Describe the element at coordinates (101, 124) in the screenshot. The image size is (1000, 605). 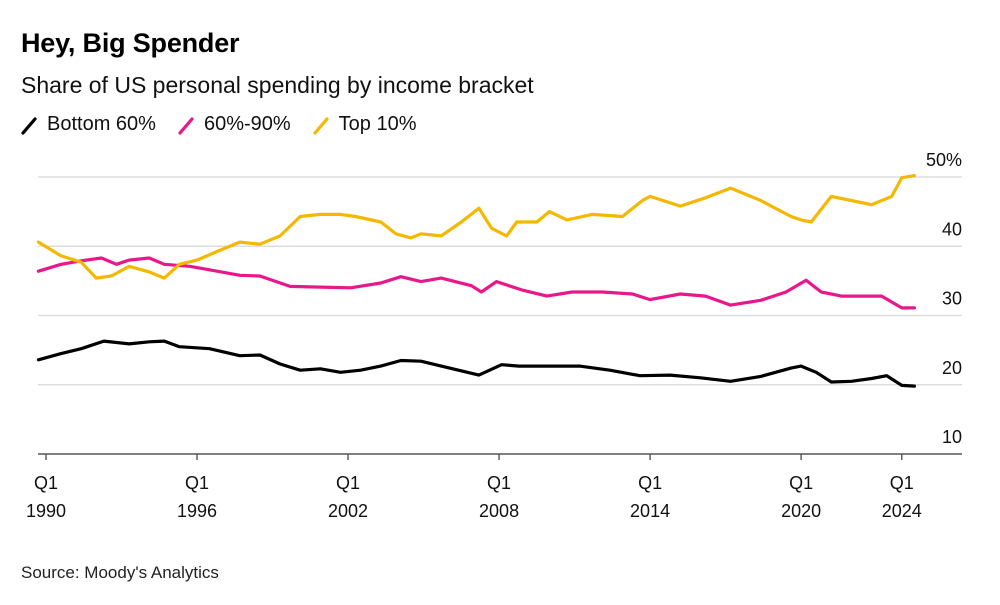
I see `legend-label-bottom-60: Bottom 60%` at that location.